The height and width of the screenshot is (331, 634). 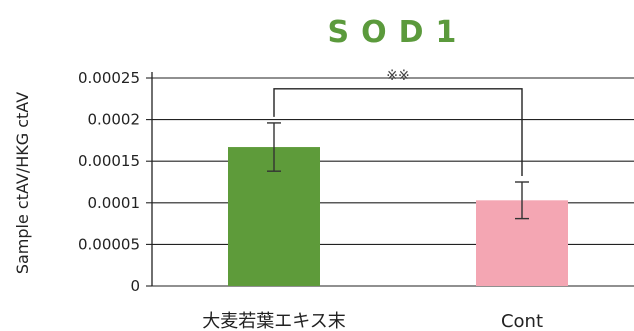 I want to click on error-bars, so click(x=398, y=171).